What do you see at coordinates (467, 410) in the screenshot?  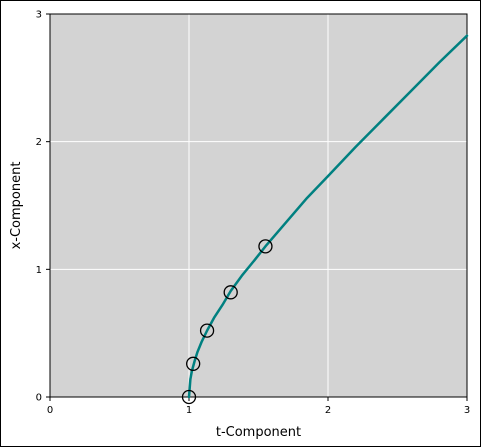 I see `x-tick-label: 3` at bounding box center [467, 410].